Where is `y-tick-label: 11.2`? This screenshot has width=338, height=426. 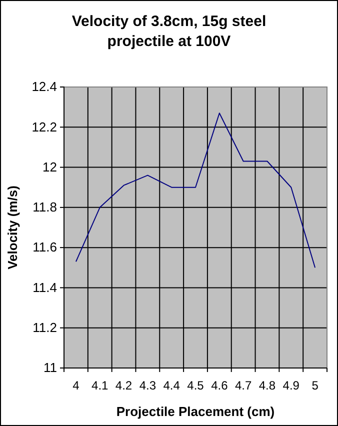
y-tick-label: 11.2 is located at coordinates (44, 328).